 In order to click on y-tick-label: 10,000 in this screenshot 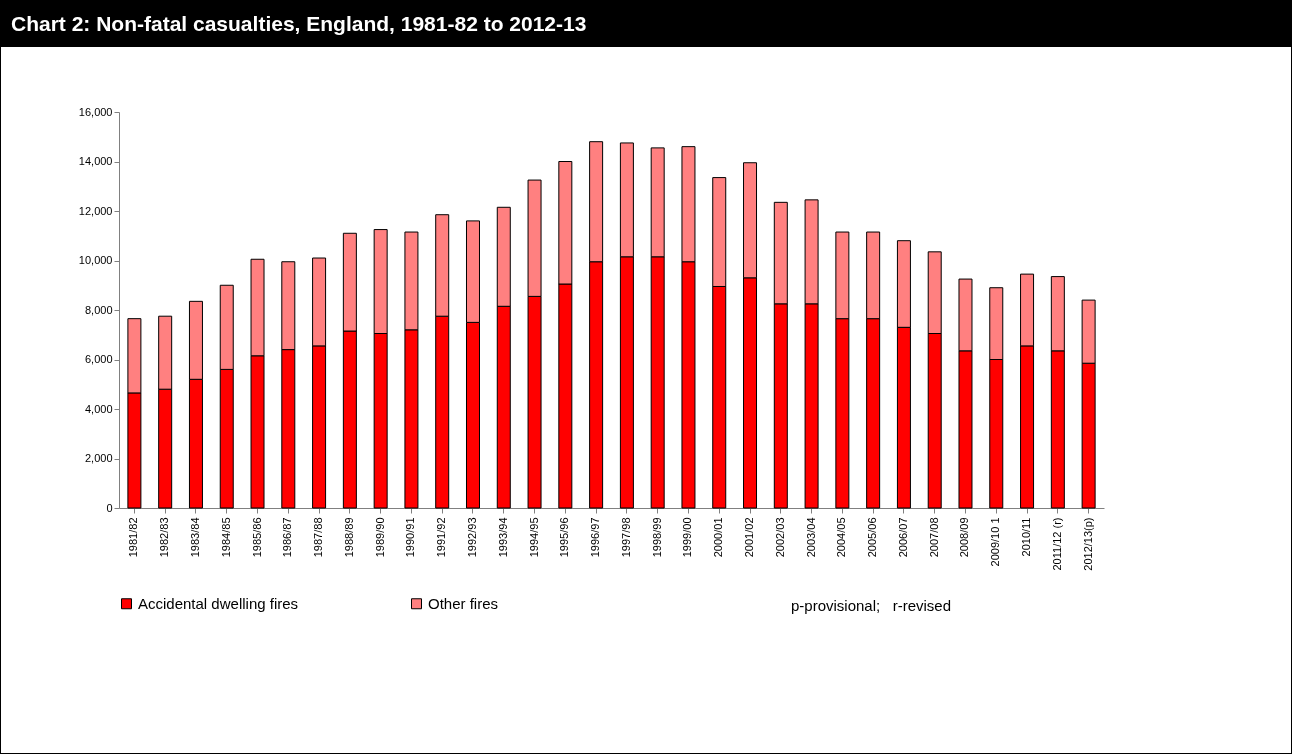, I will do `click(95, 260)`.